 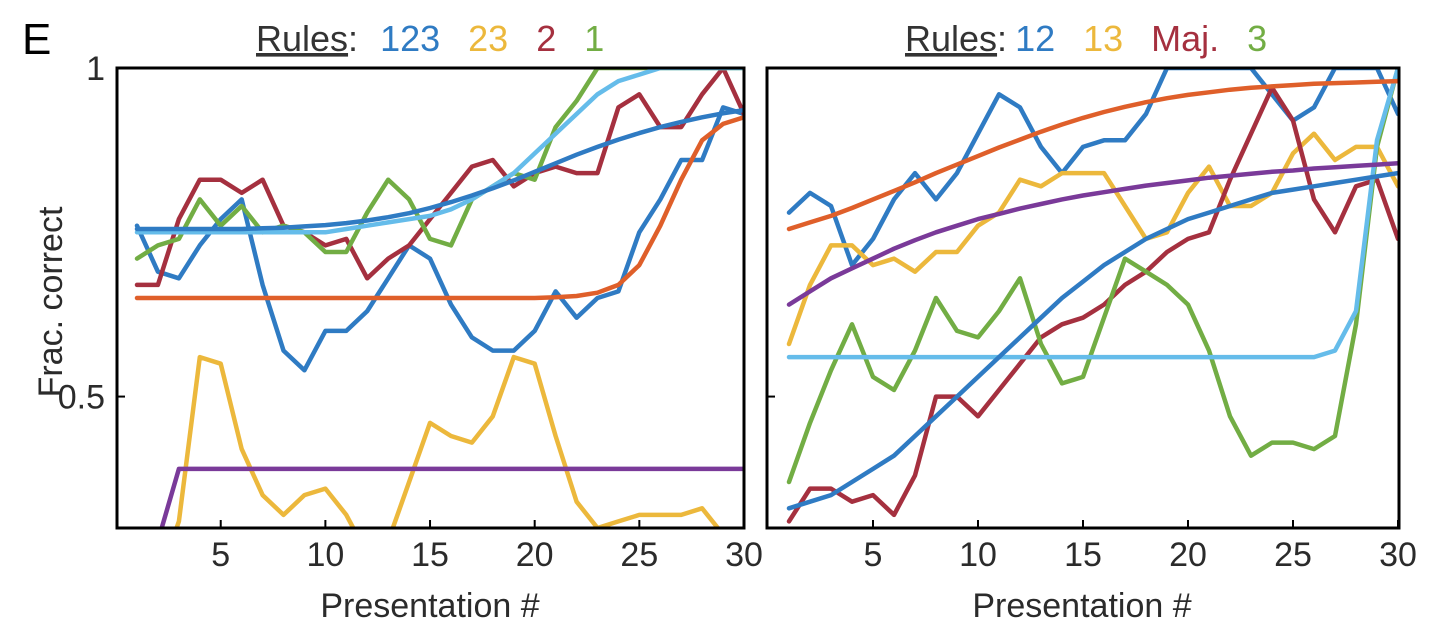 What do you see at coordinates (429, 606) in the screenshot?
I see `x-axis-label-left: Presentation #` at bounding box center [429, 606].